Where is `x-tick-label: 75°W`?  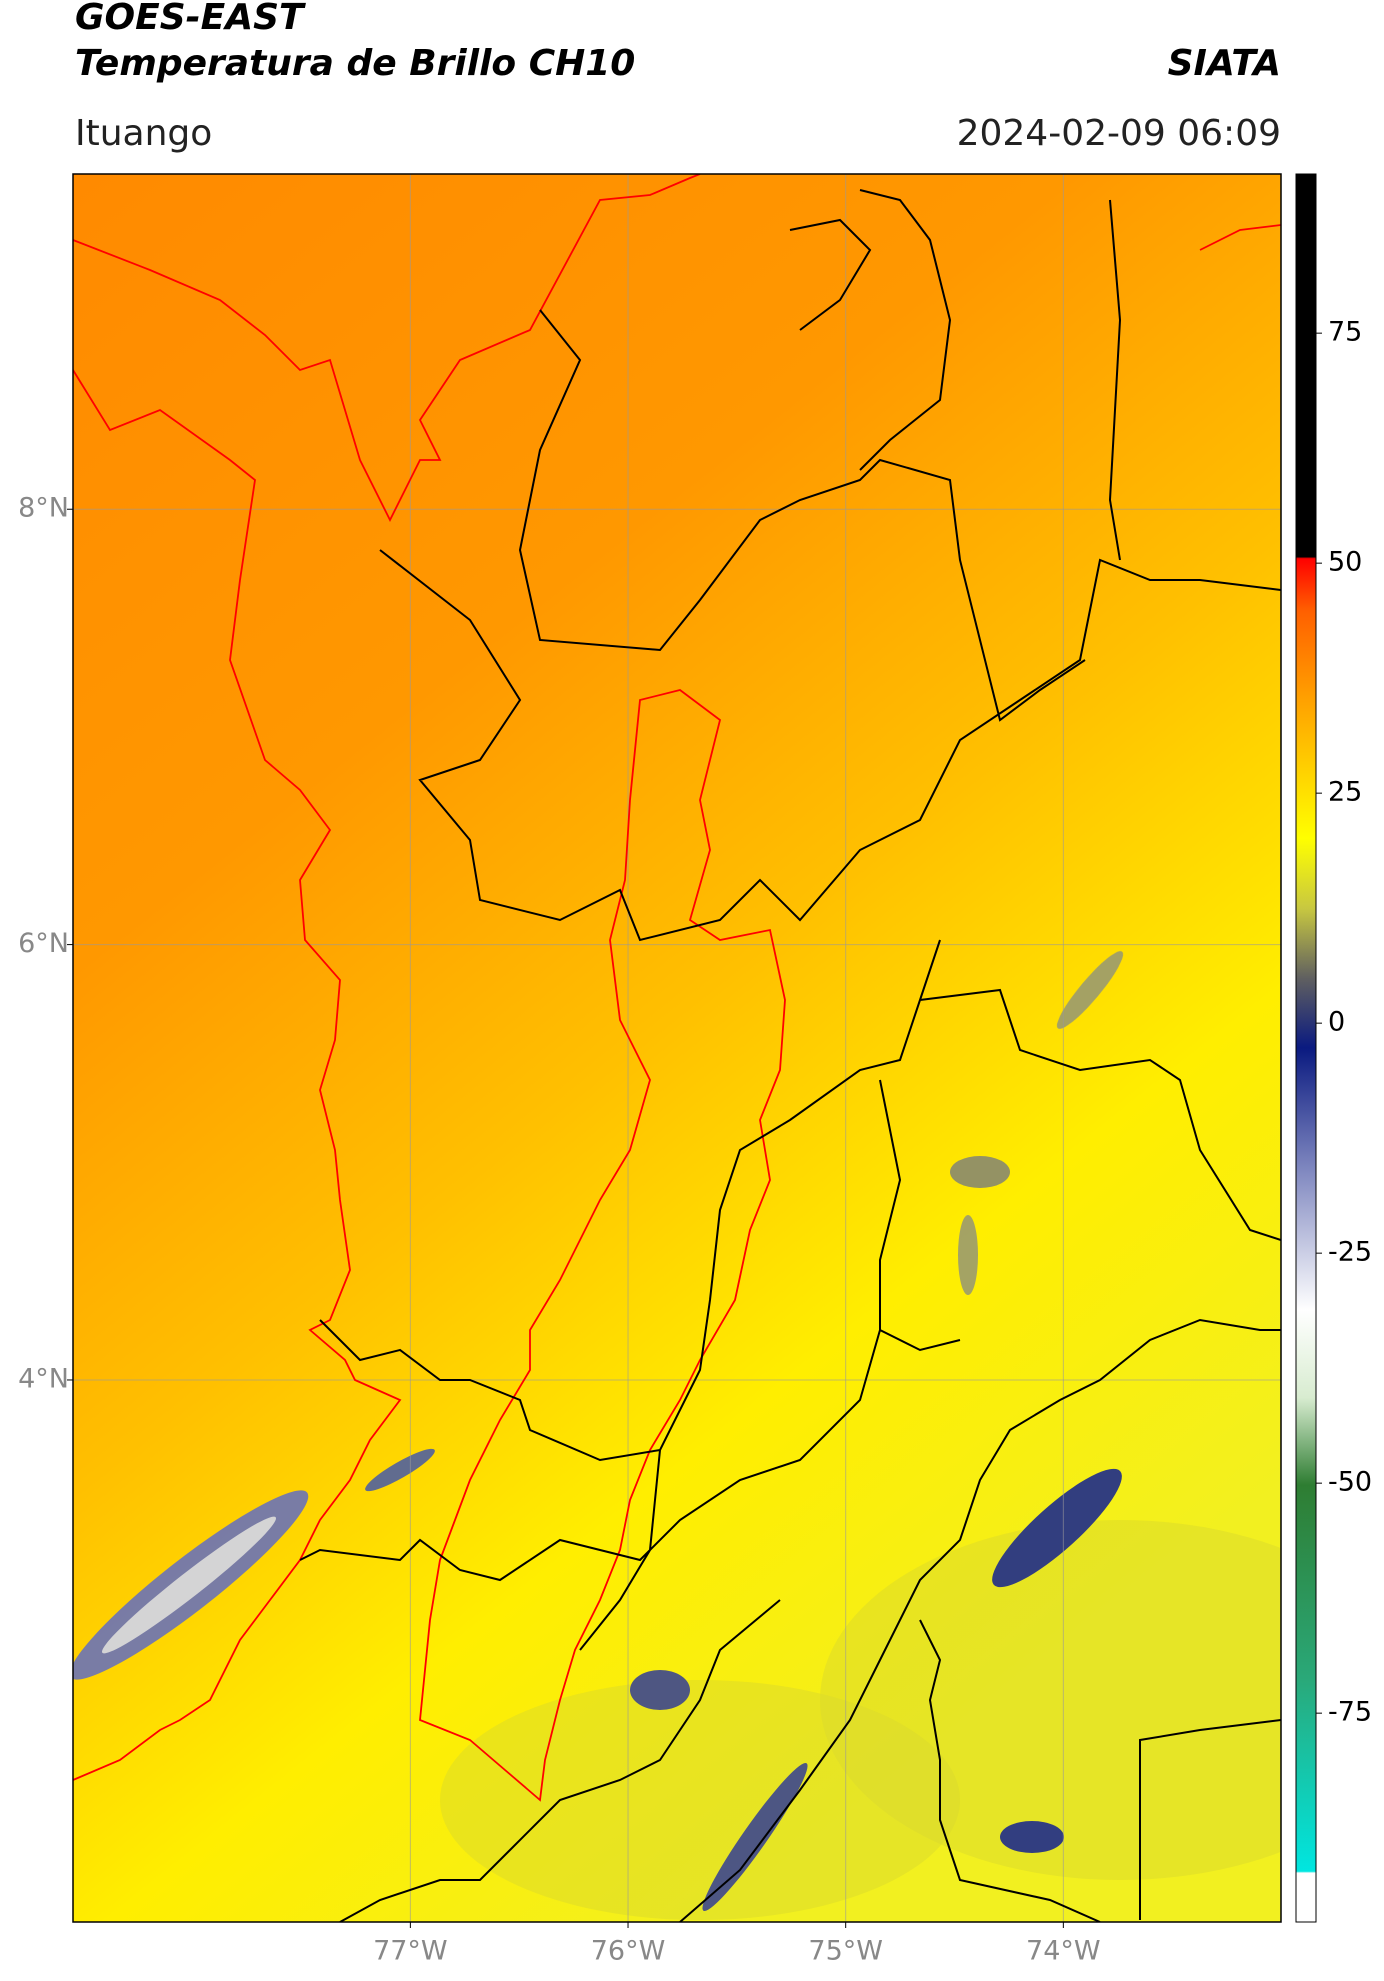
x-tick-label: 75°W is located at coordinates (845, 1951).